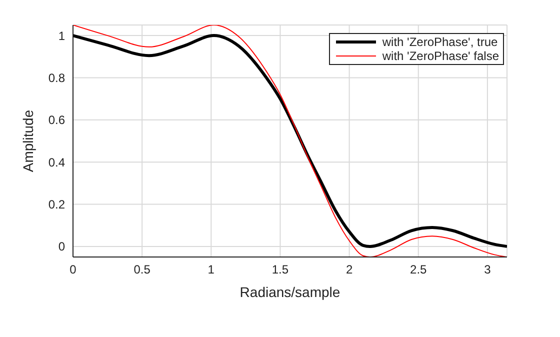  I want to click on legend-label: with 'ZeroPhase' false, so click(440, 56).